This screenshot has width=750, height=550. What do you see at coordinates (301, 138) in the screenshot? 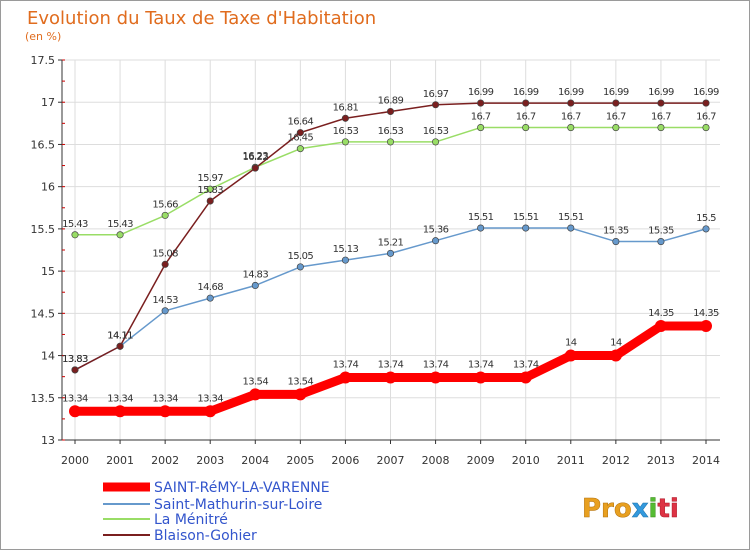
I see `data-label: 16.45` at bounding box center [301, 138].